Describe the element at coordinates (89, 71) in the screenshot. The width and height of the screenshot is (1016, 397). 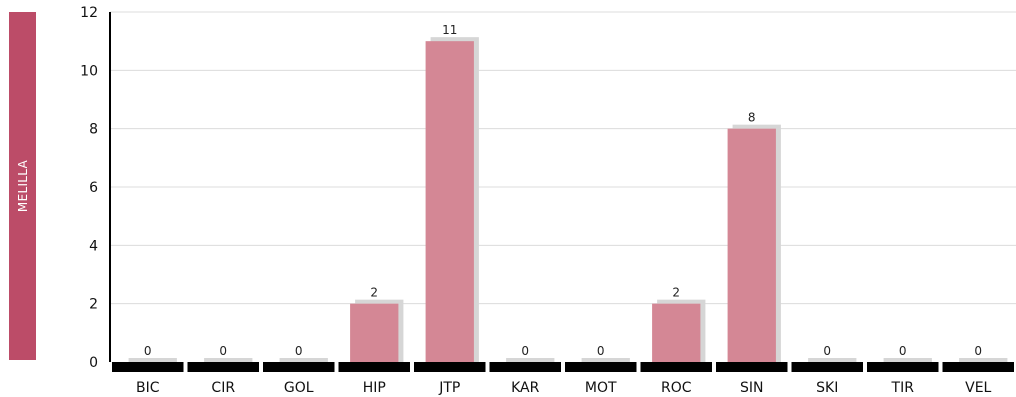
I see `y-tick-label: 10` at that location.